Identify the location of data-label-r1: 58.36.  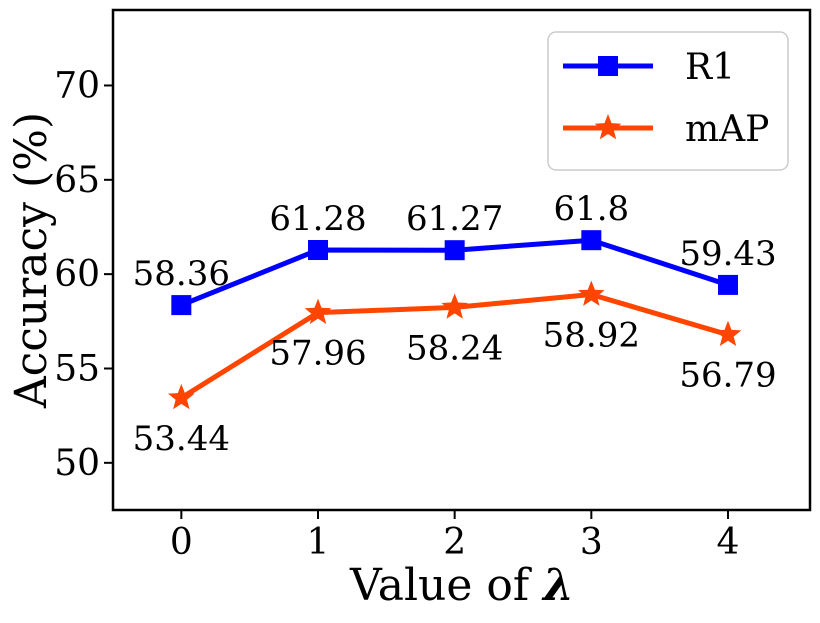
(181, 274).